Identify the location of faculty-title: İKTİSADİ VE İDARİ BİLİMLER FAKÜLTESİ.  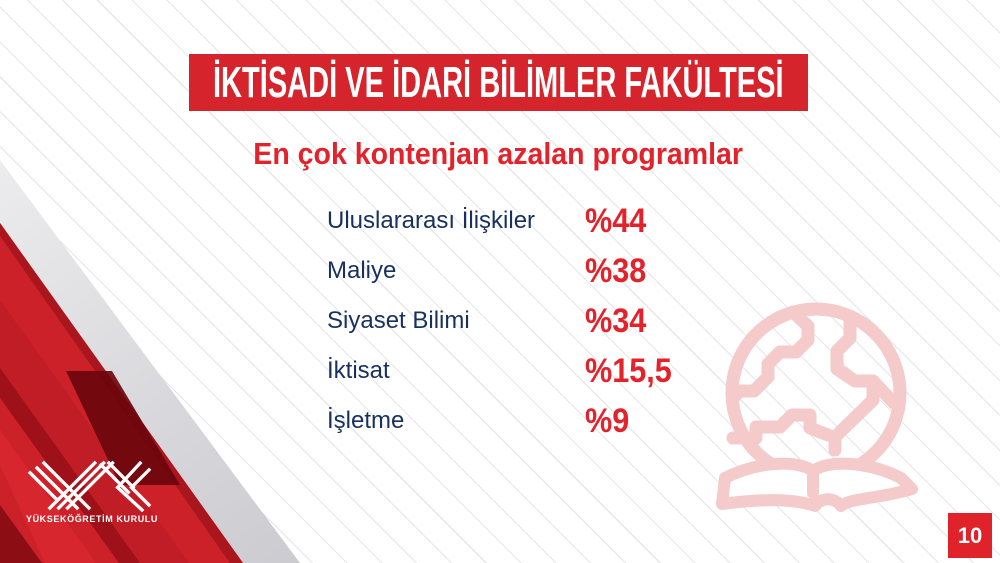
(498, 82).